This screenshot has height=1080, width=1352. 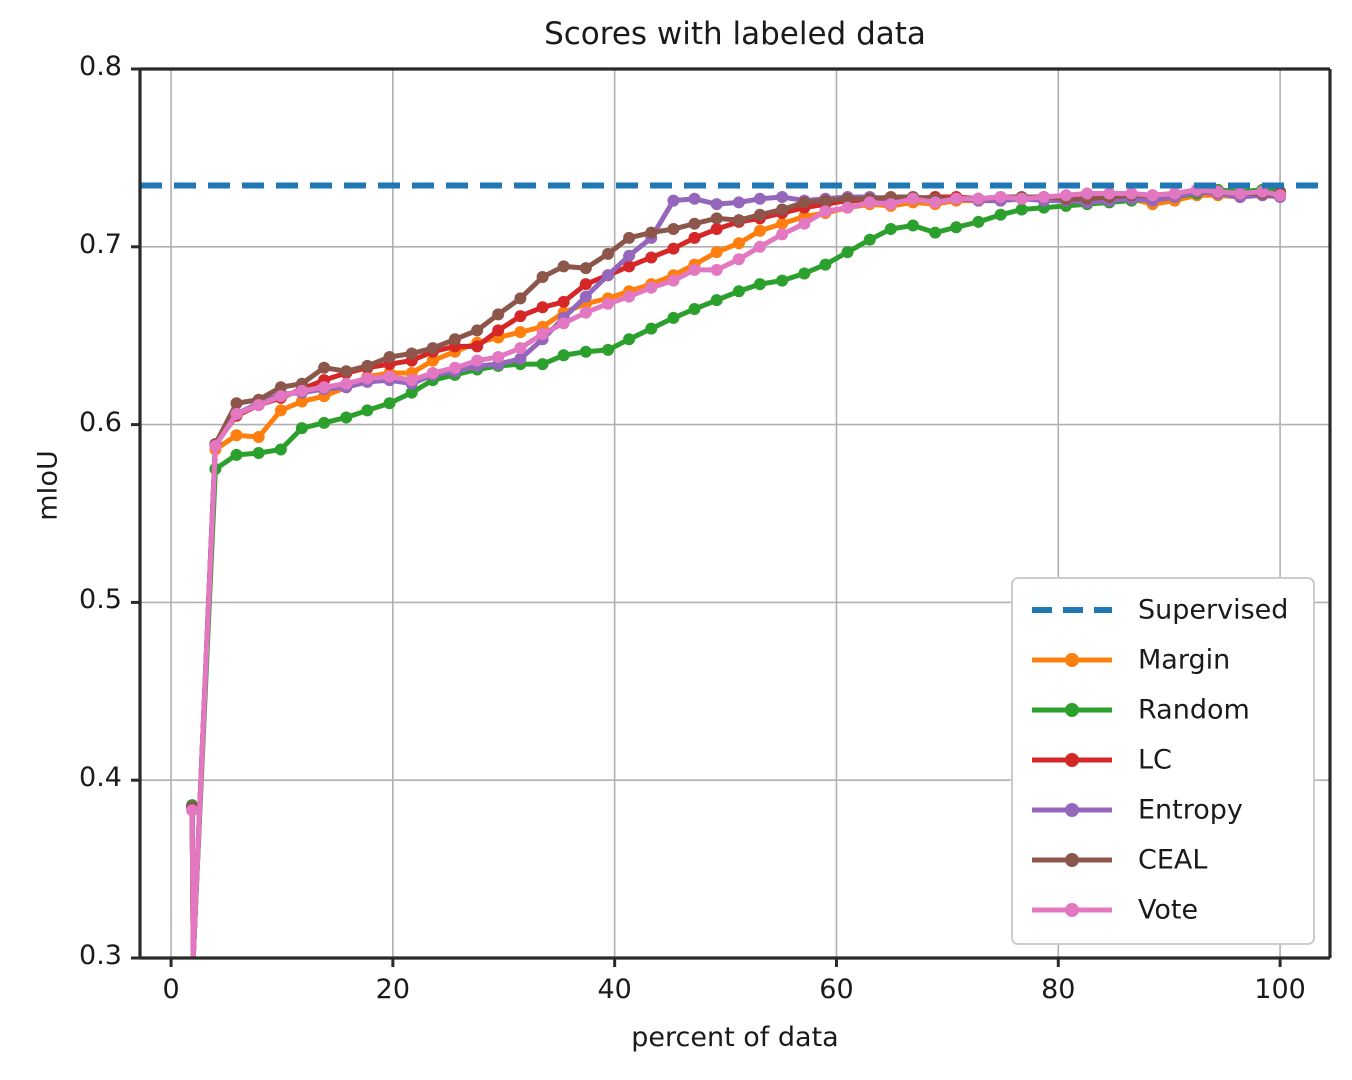 I want to click on legend-label: CEAL, so click(x=1172, y=860).